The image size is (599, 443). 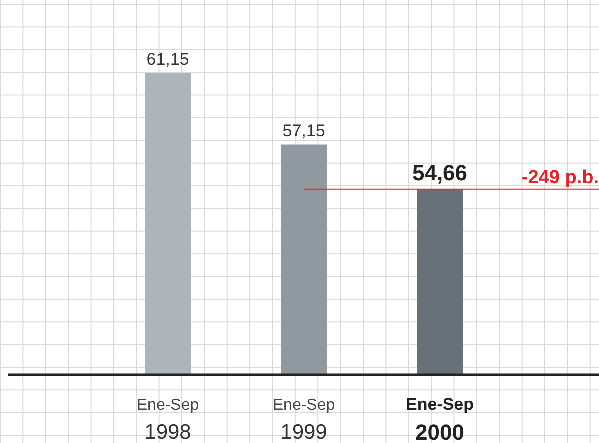 What do you see at coordinates (304, 420) in the screenshot?
I see `category-label: Ene-Sep 1999` at bounding box center [304, 420].